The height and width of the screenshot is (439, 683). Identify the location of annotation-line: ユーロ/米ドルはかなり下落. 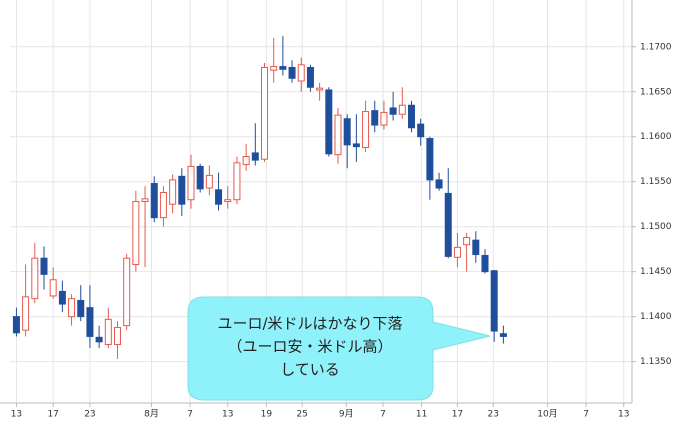
(309, 324).